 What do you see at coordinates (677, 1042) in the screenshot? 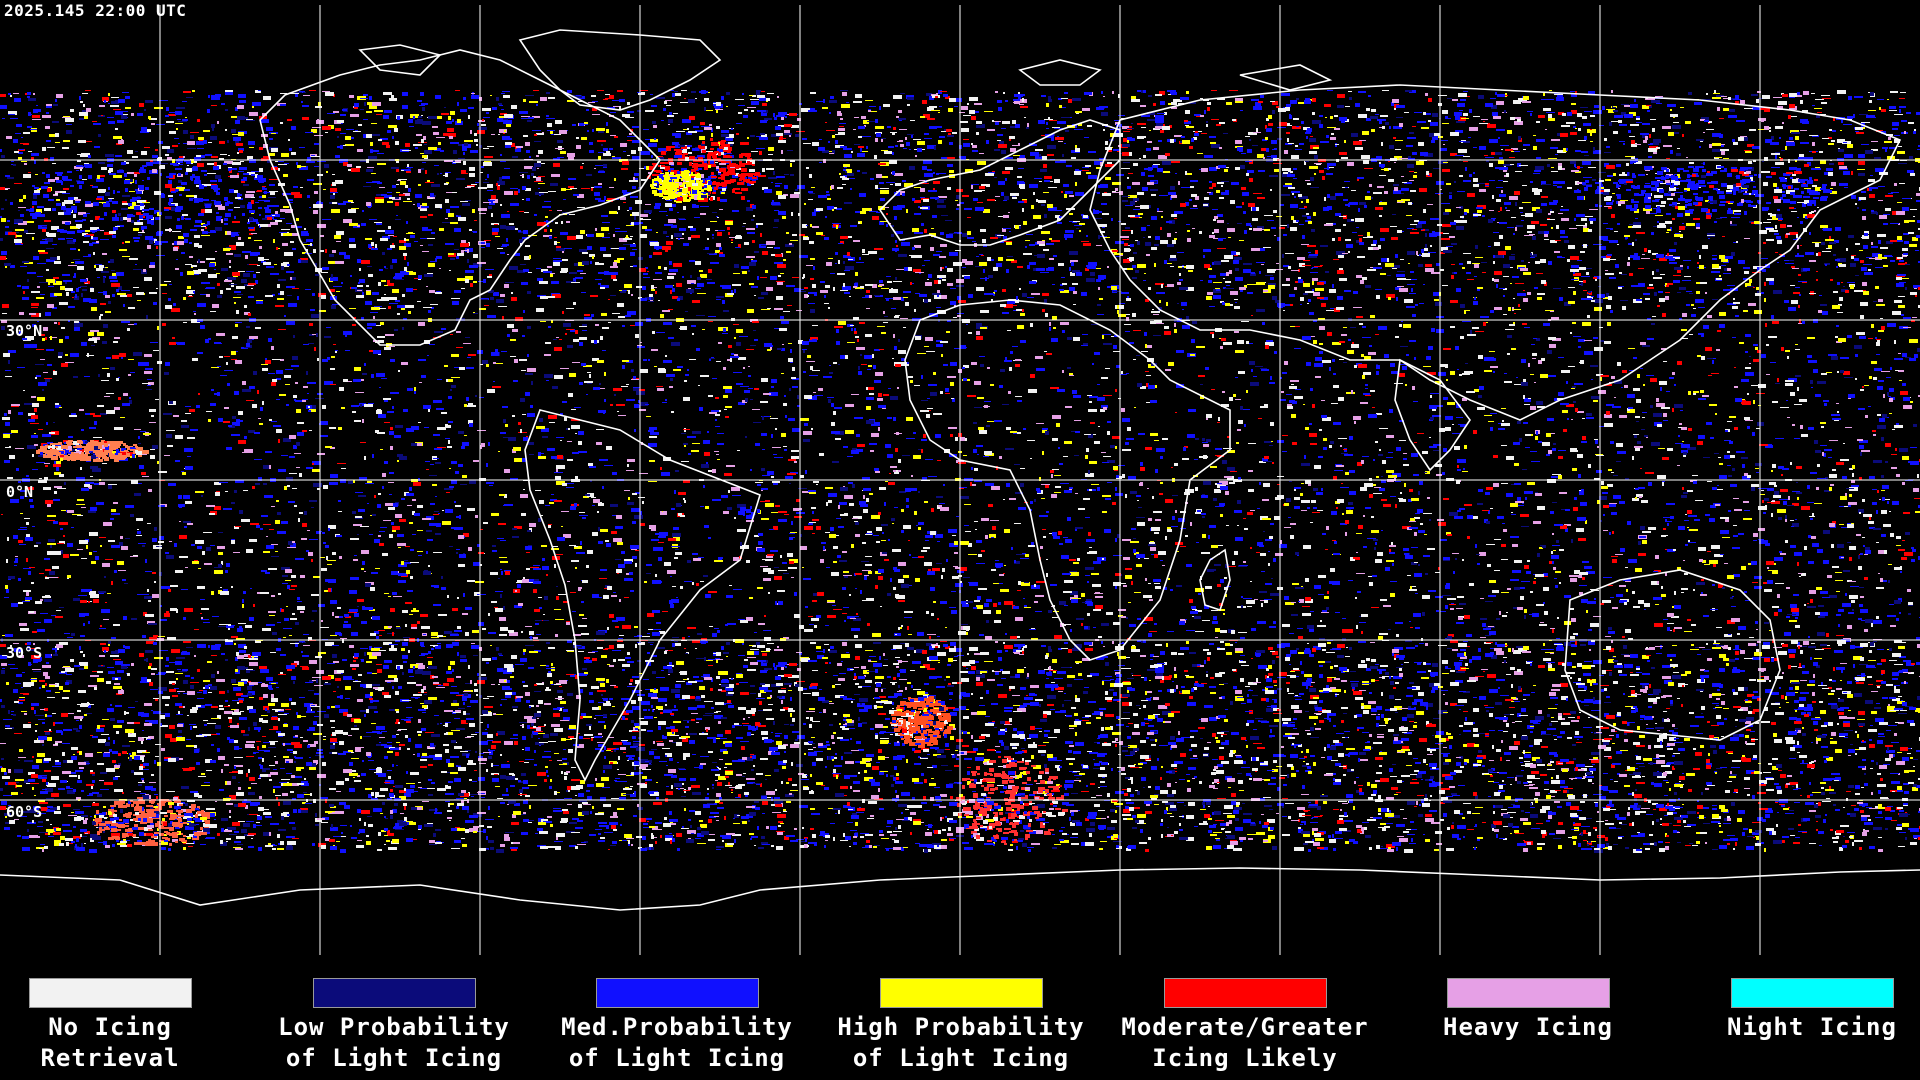
I see `legend-label: Med.Probability of Light Icing` at bounding box center [677, 1042].